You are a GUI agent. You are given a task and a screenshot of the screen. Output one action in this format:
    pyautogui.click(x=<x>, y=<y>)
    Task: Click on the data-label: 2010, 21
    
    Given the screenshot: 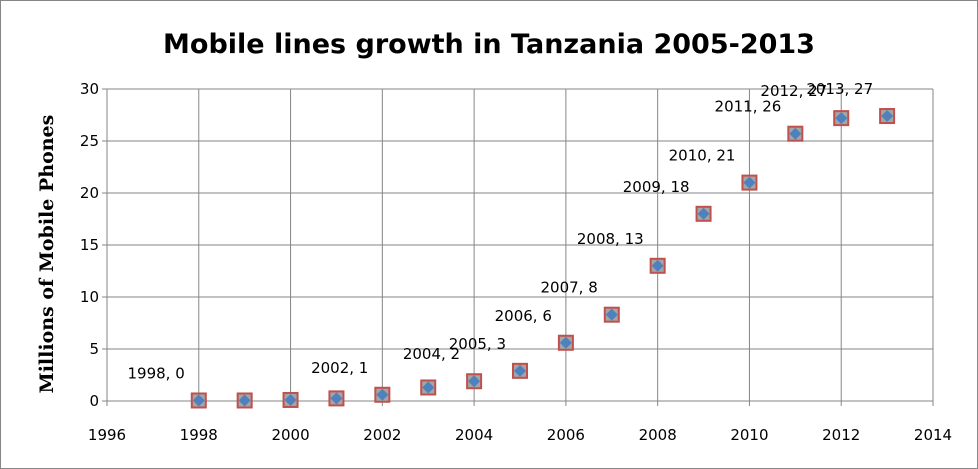 What is the action you would take?
    pyautogui.click(x=702, y=156)
    